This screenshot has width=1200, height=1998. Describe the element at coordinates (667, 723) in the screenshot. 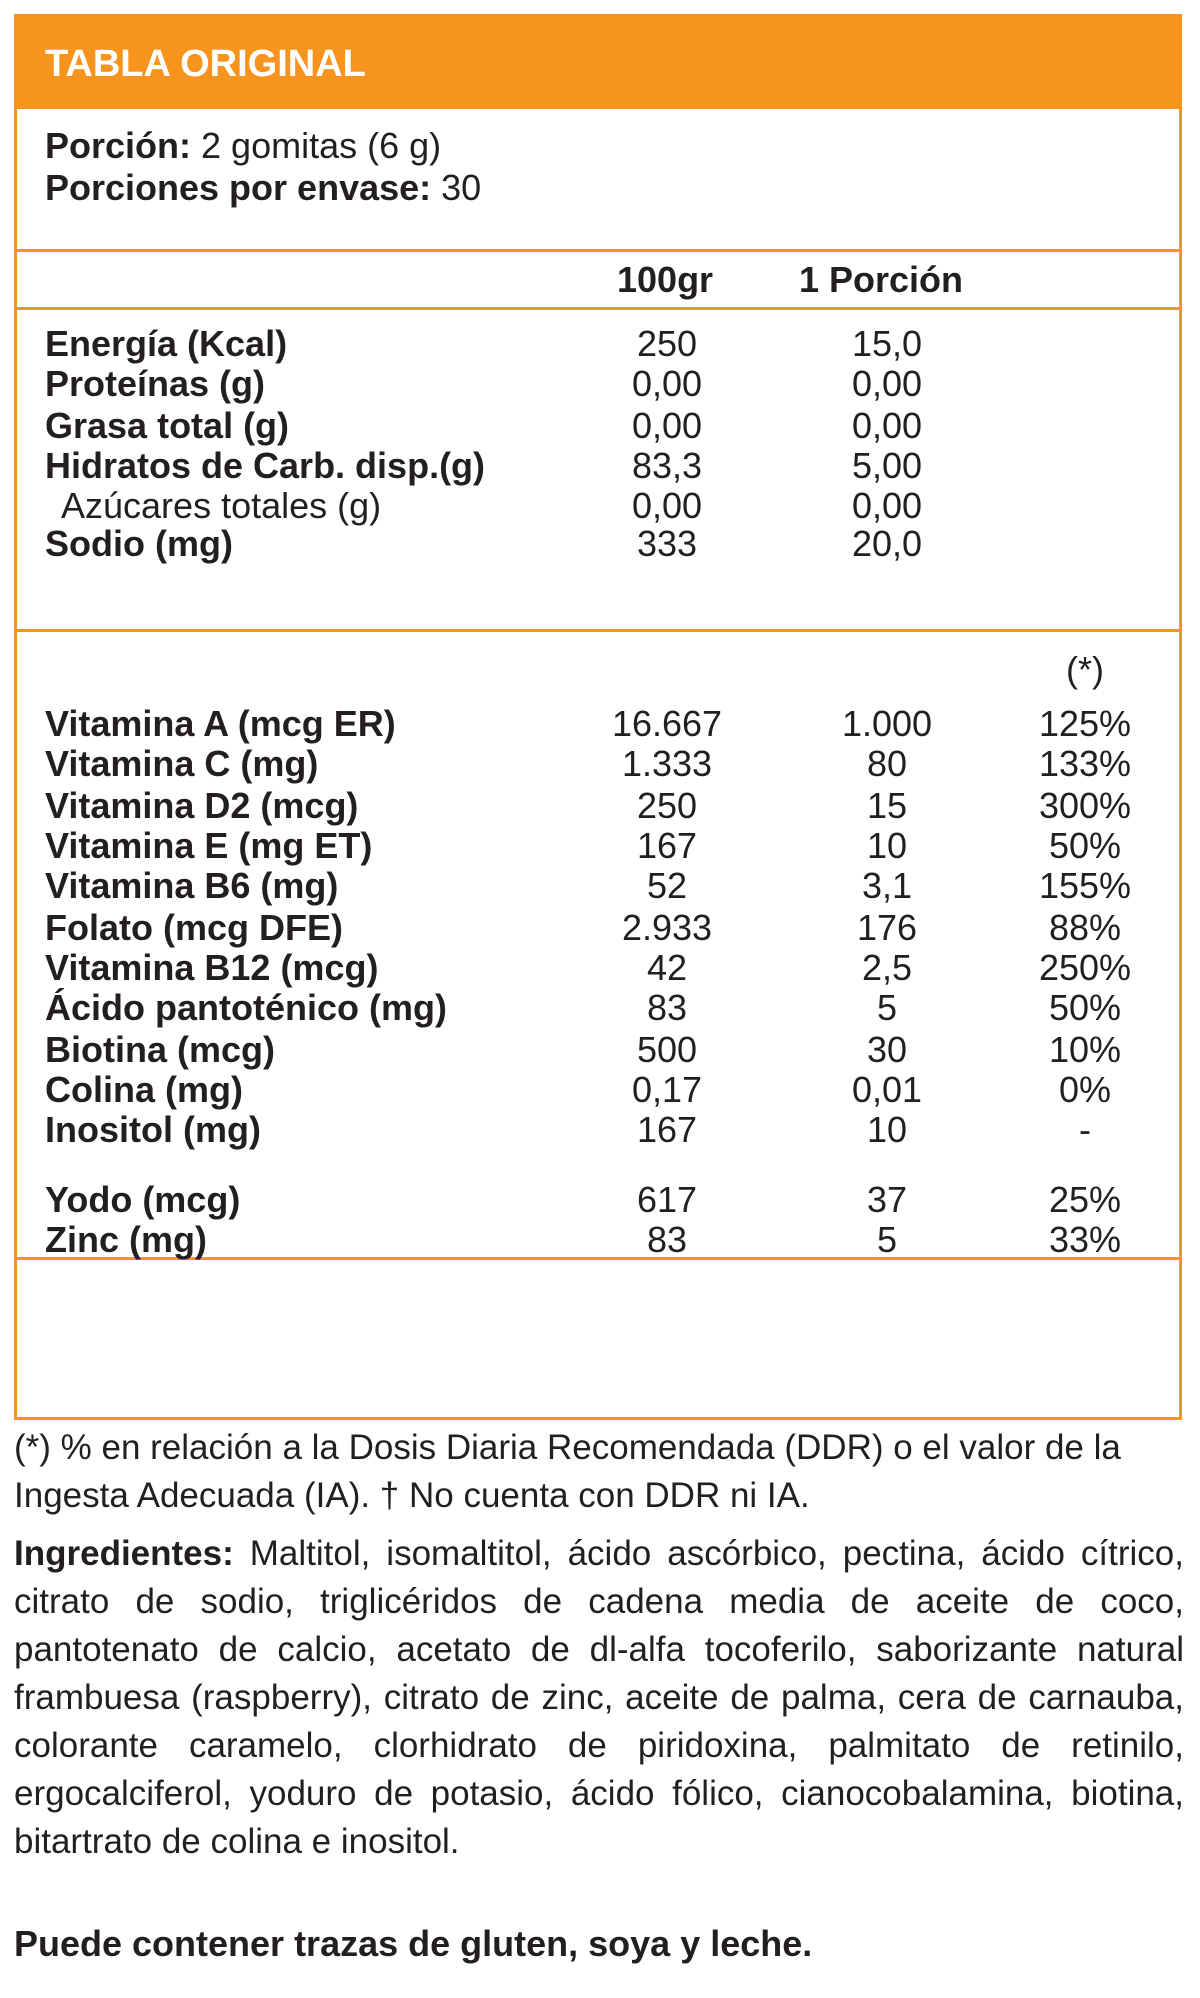

I see `value-per-100g: 16.667` at that location.